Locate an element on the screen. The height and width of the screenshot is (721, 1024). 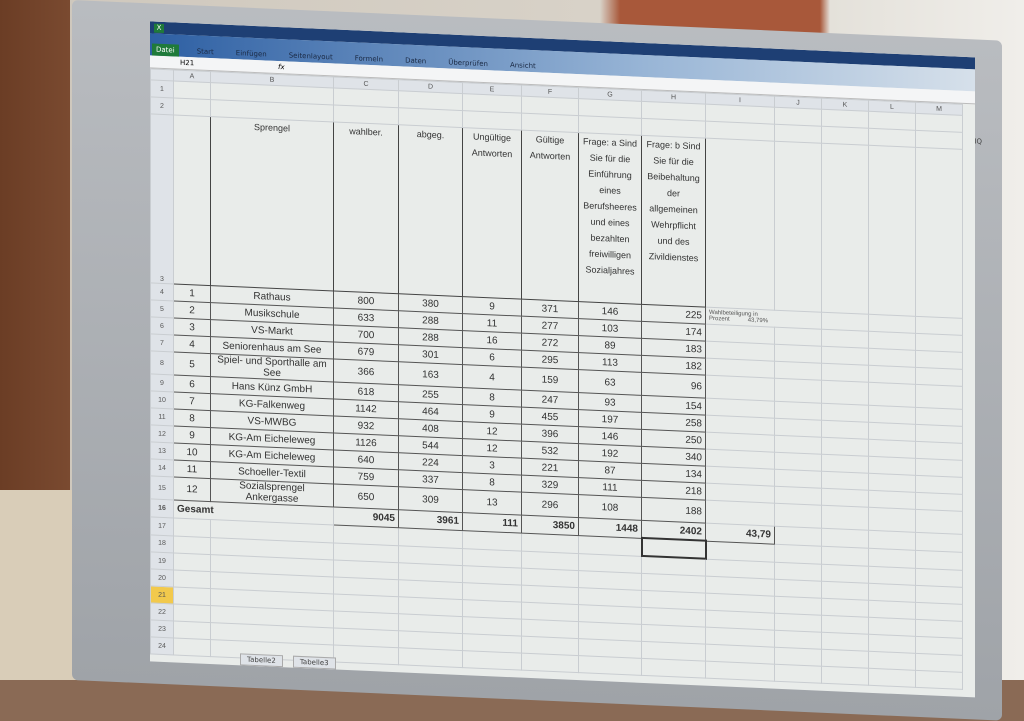
cell-f: 159 is located at coordinates (550, 380).